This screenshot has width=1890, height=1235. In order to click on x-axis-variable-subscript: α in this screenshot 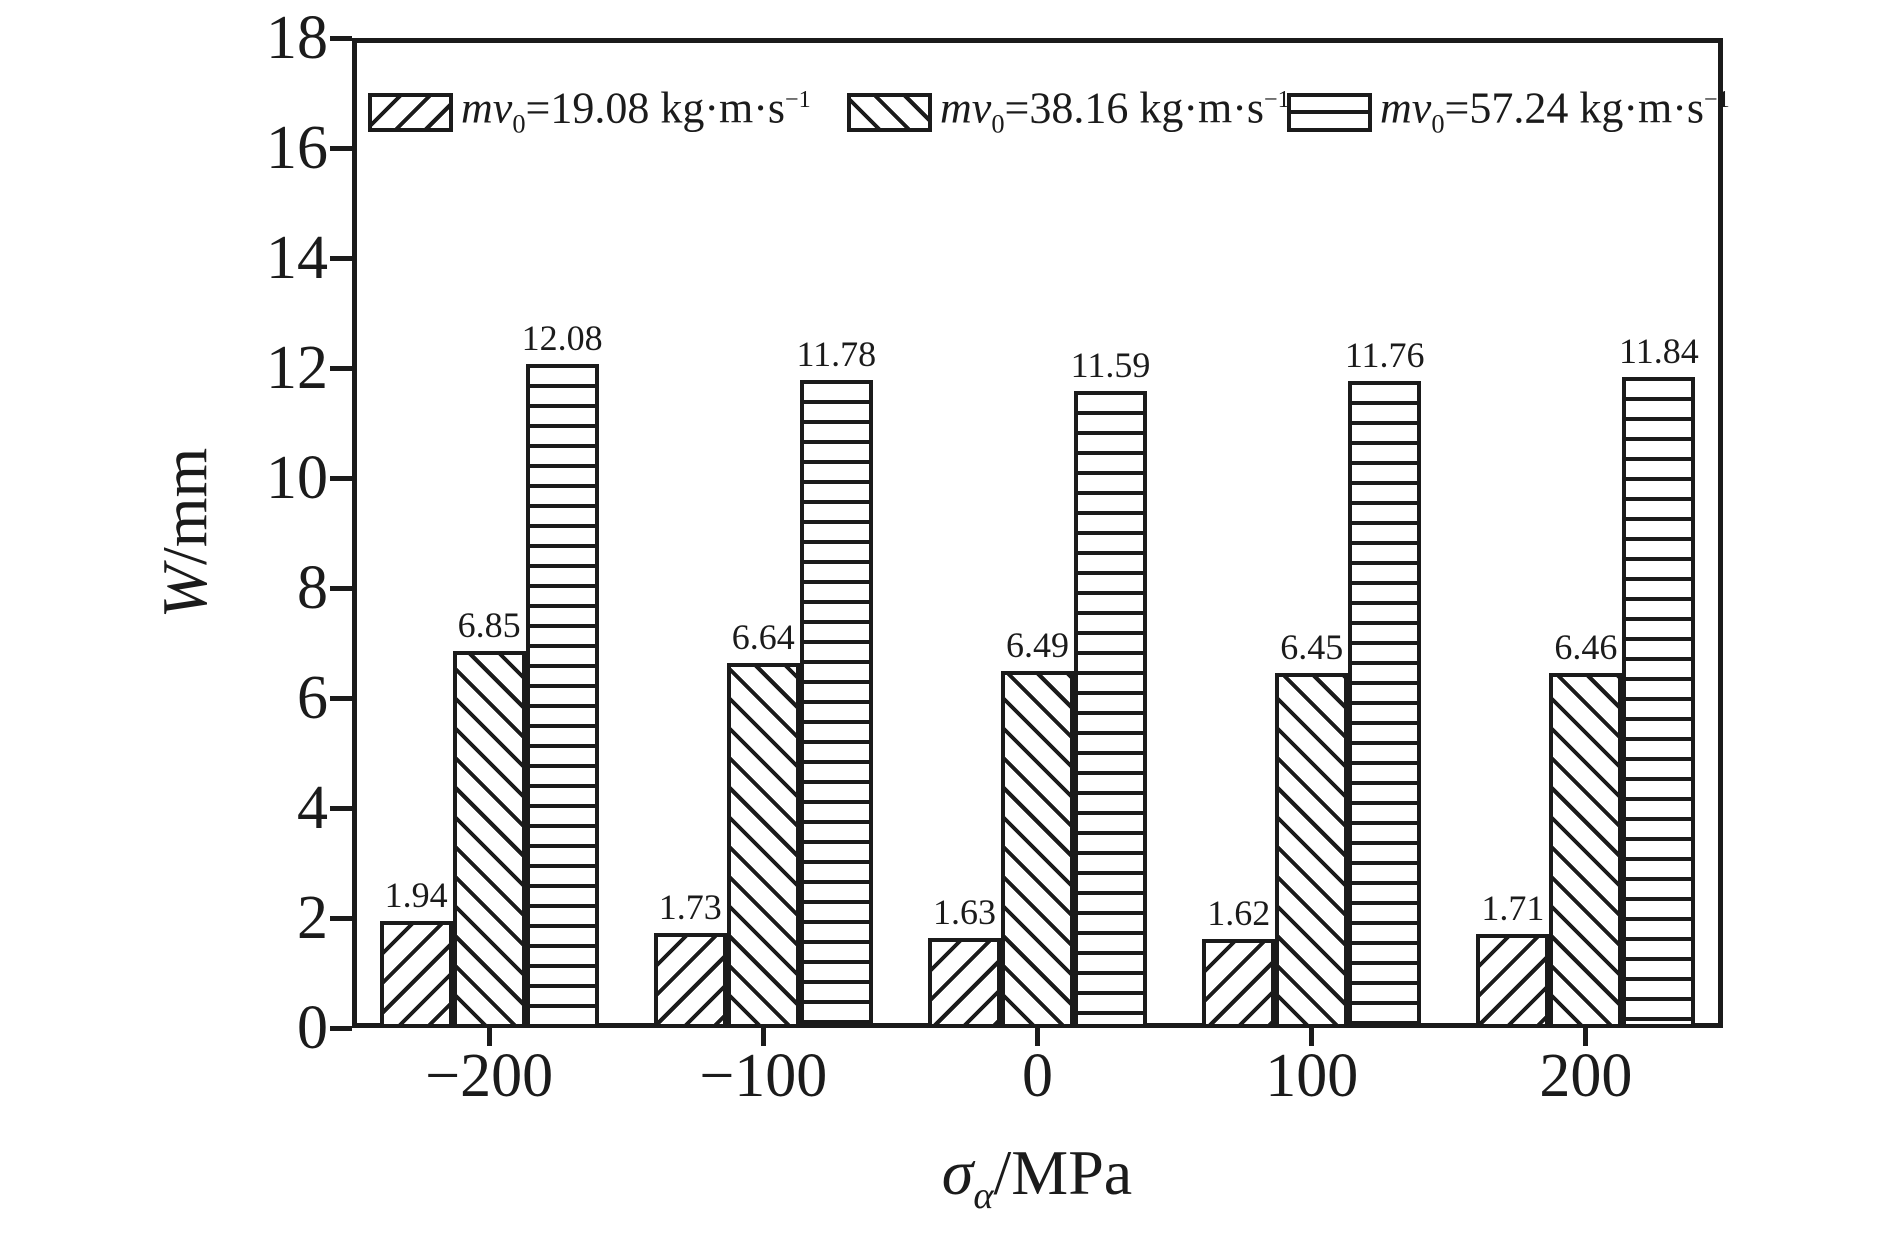, I will do `click(983, 1195)`.